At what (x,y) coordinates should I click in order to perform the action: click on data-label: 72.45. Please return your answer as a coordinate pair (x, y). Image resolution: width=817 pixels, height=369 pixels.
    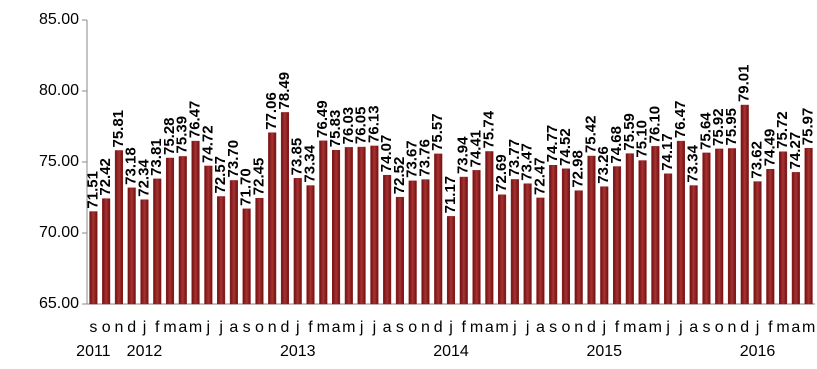
    Looking at the image, I should click on (258, 177).